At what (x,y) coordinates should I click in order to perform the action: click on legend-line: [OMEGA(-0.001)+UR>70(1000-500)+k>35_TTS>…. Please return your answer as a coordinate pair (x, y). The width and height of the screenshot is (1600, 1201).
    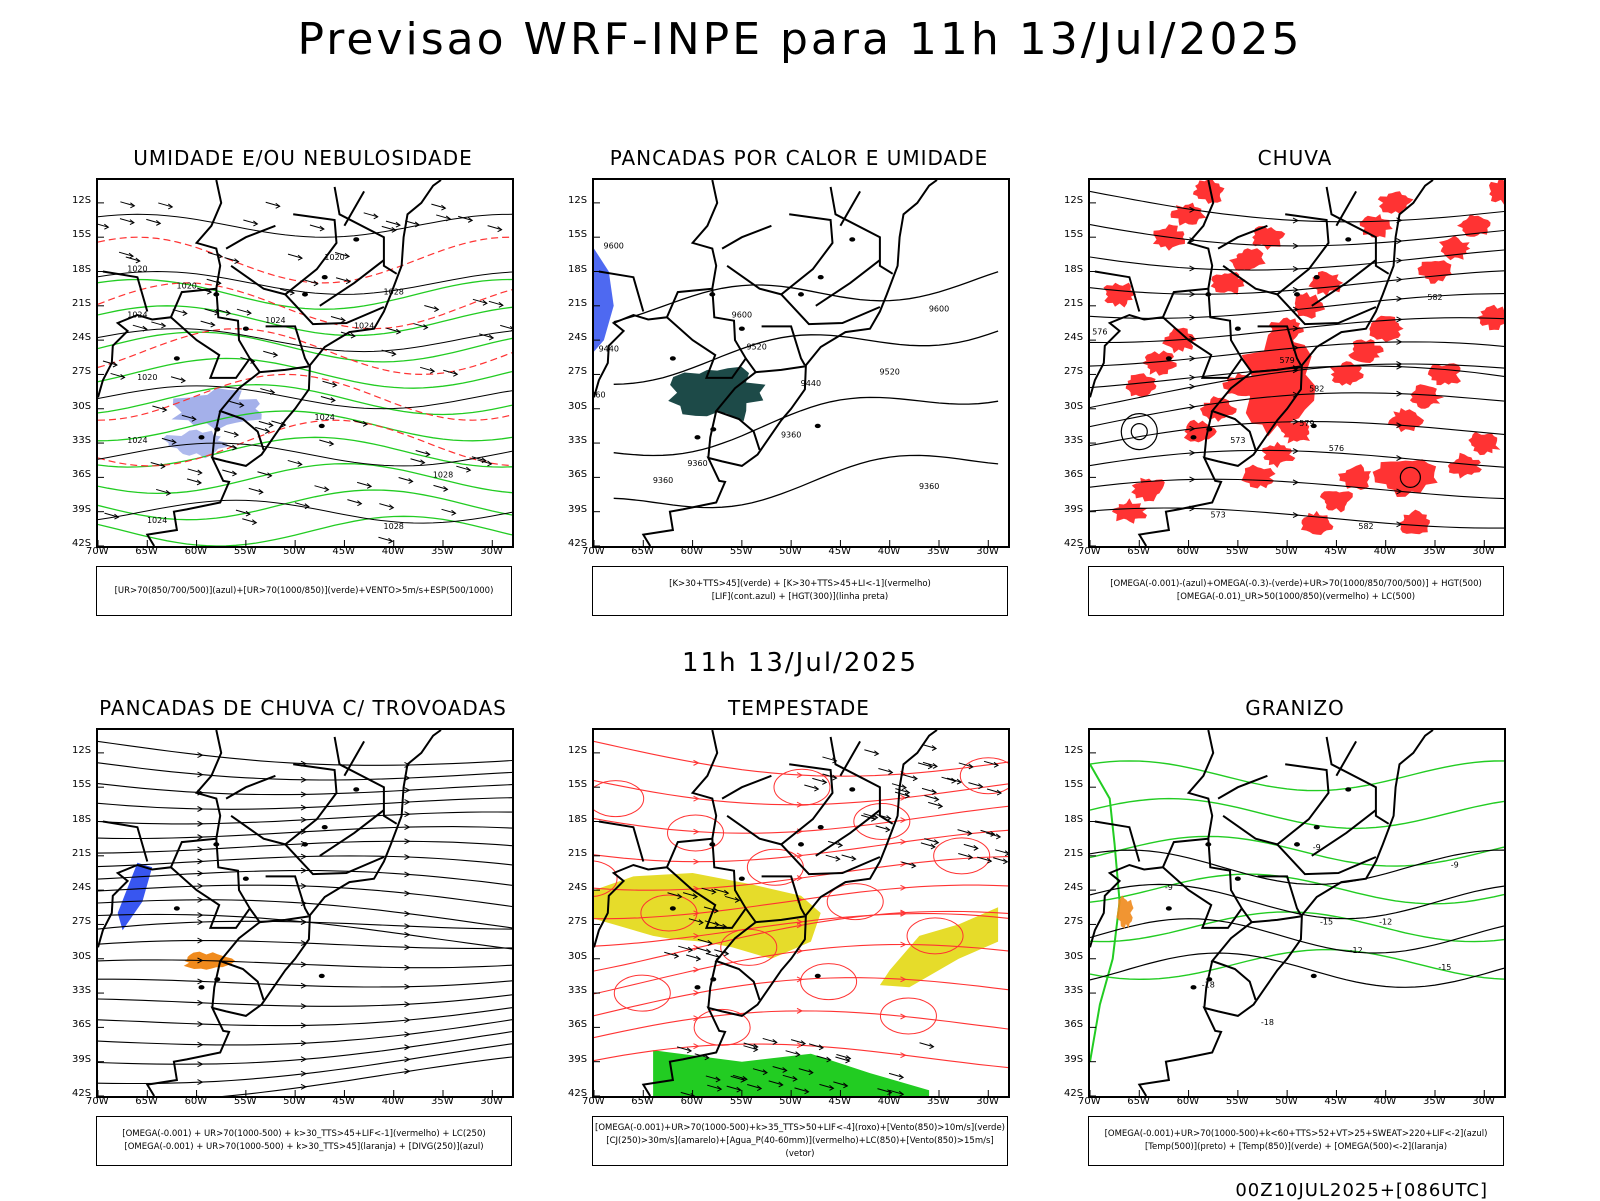
    Looking at the image, I should click on (800, 1127).